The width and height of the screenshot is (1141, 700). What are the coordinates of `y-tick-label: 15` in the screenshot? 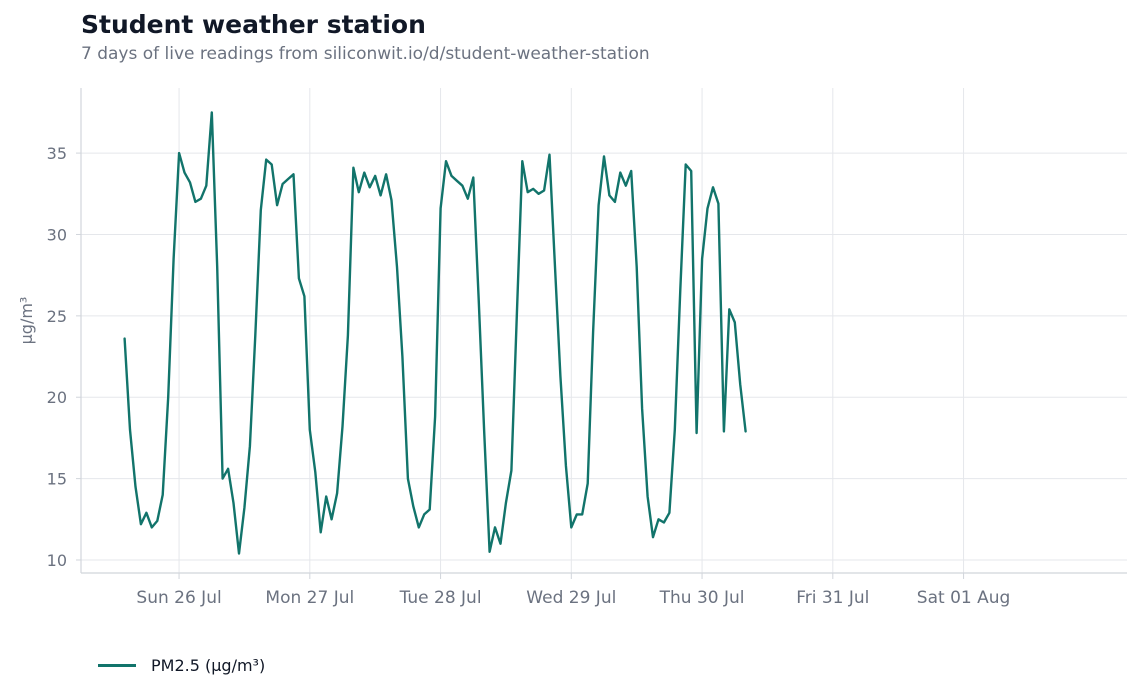 It's located at (57, 479).